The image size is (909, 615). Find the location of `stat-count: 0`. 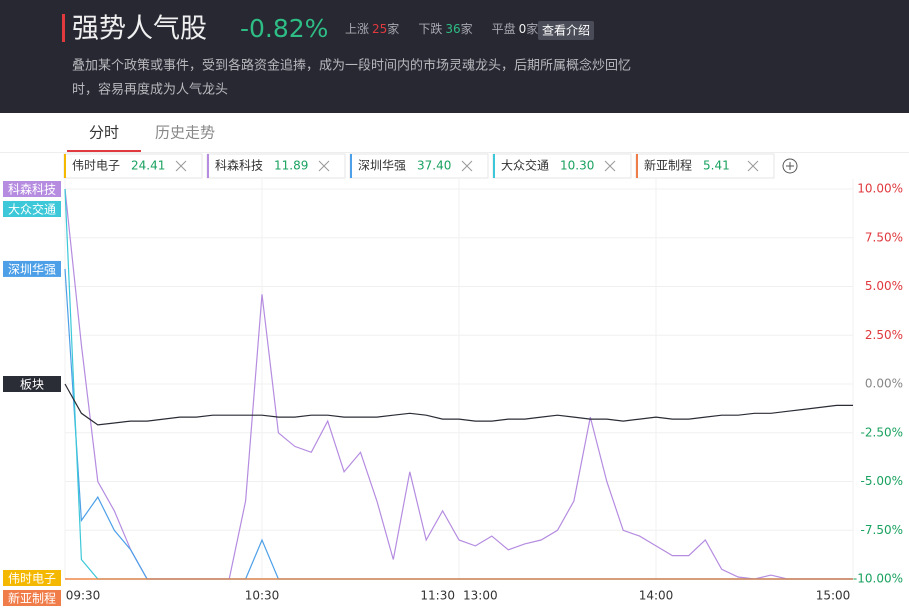

stat-count: 0 is located at coordinates (523, 29).